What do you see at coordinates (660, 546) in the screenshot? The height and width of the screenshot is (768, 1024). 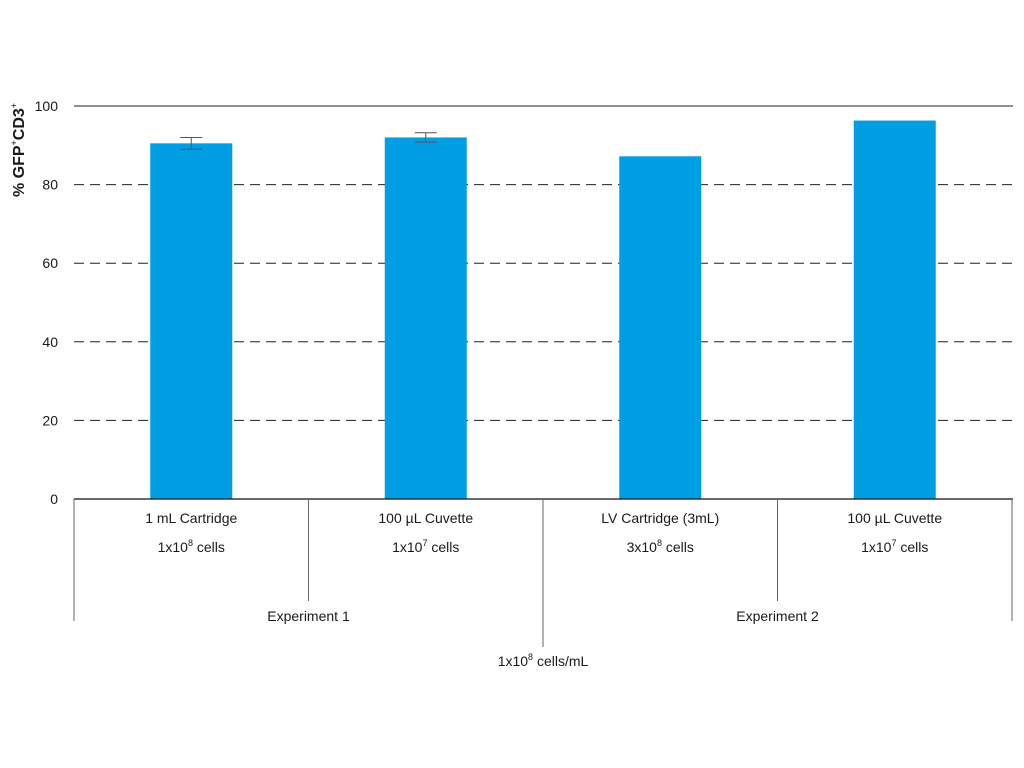 I see `category-sublabel: 3x108 cells` at bounding box center [660, 546].